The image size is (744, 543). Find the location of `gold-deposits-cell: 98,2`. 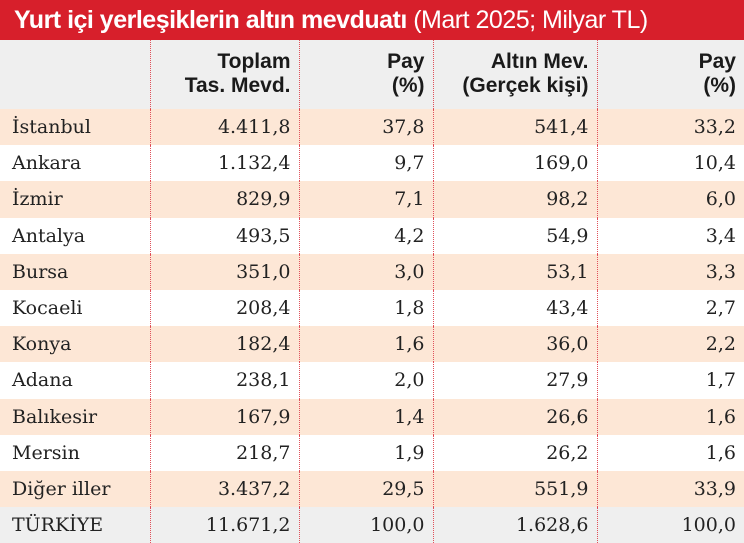

gold-deposits-cell: 98,2 is located at coordinates (514, 199).